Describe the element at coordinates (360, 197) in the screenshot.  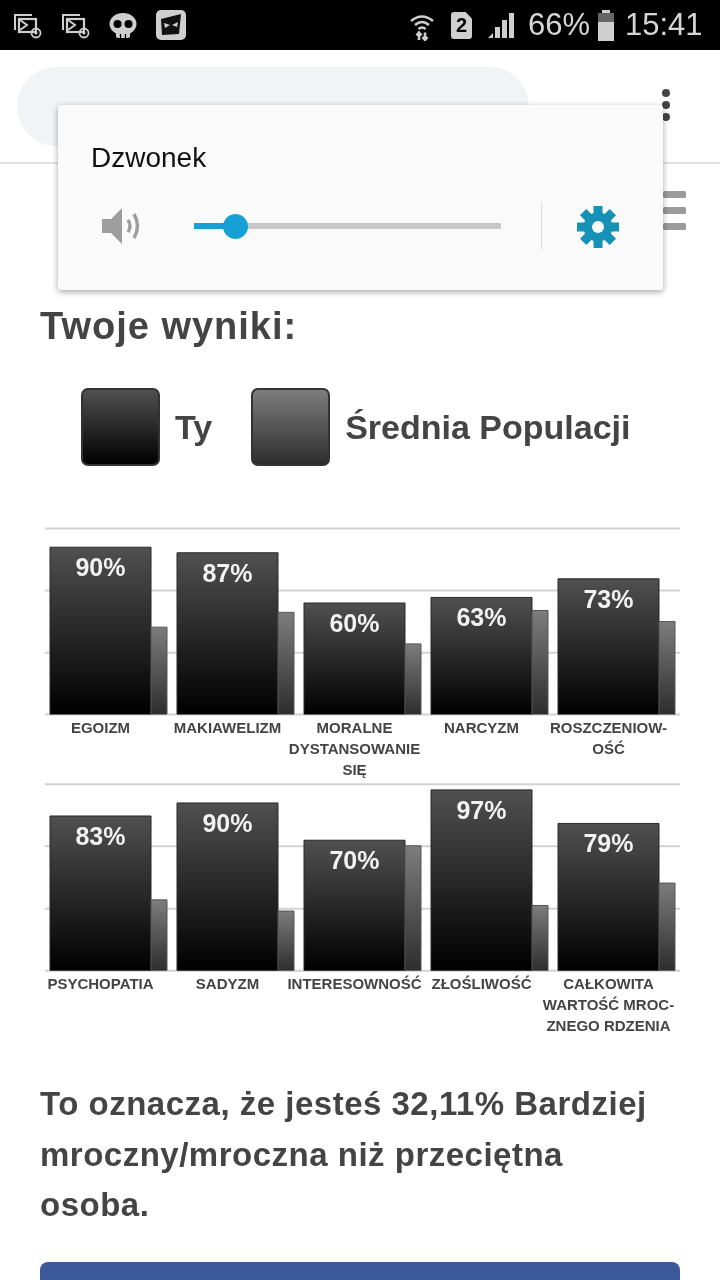
I see `volume-popup: Dzwonek` at that location.